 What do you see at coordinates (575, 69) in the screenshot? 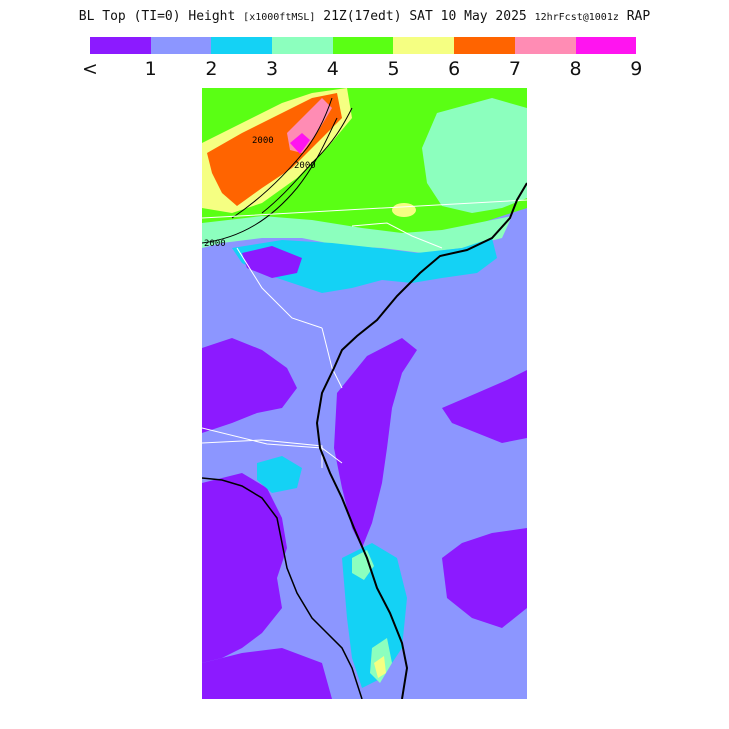
I see `legend-tick-label: 8` at bounding box center [575, 69].